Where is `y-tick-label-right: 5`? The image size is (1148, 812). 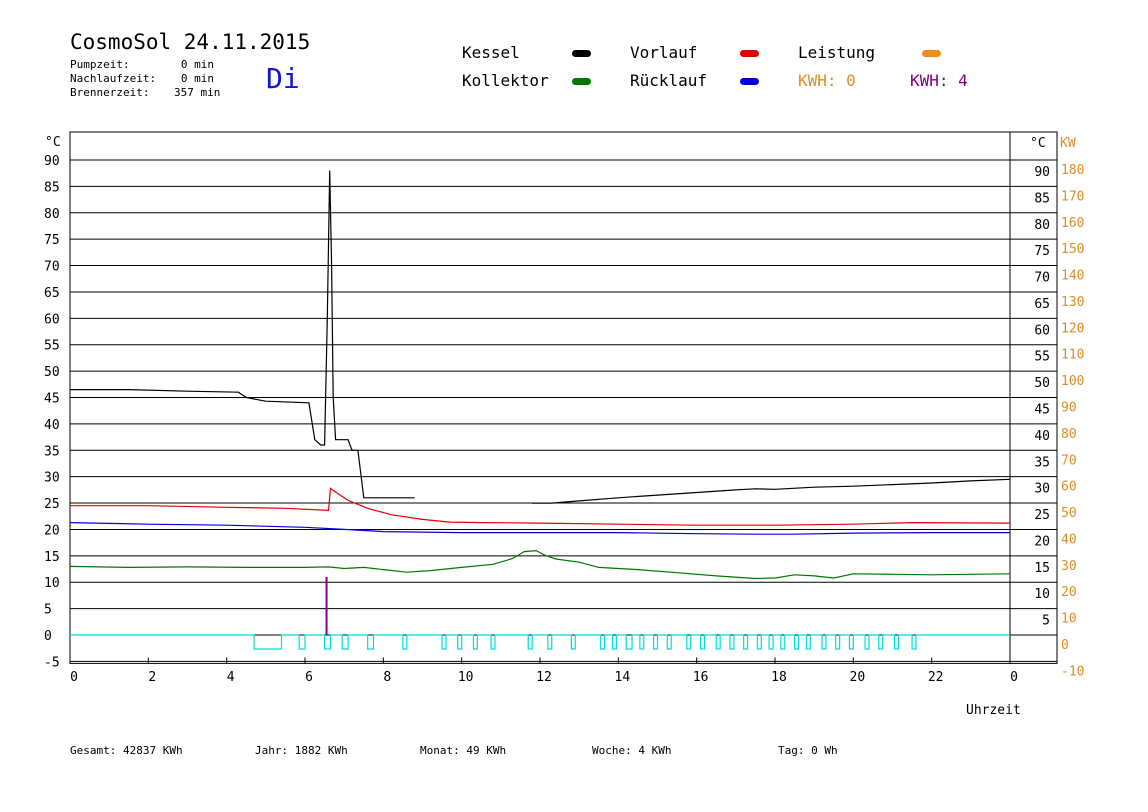 y-tick-label-right: 5 is located at coordinates (1046, 621).